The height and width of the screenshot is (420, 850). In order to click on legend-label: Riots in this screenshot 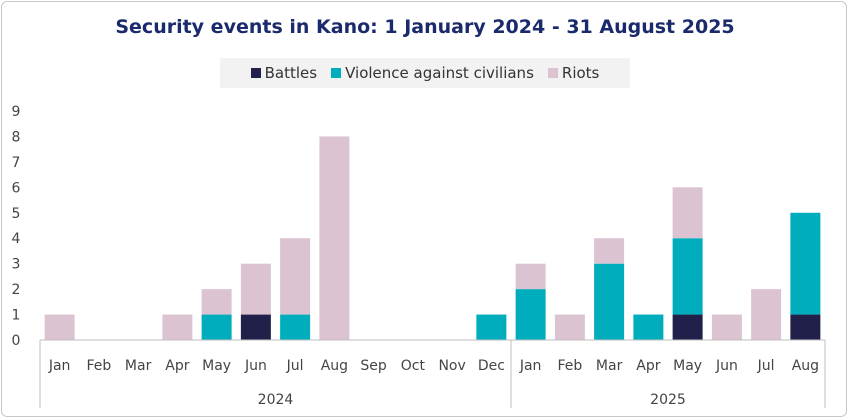, I will do `click(580, 73)`.